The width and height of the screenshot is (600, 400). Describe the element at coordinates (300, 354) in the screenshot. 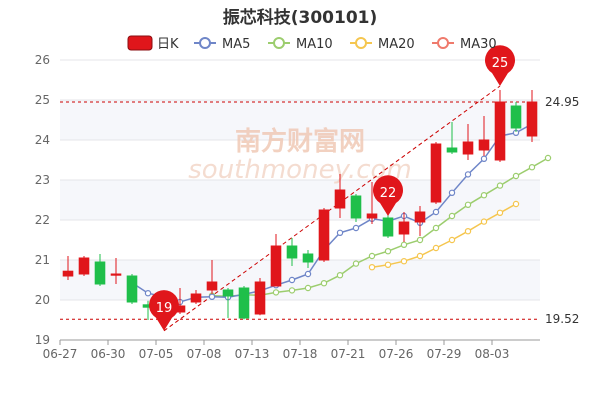

I see `x-tick-label: 07-18` at that location.